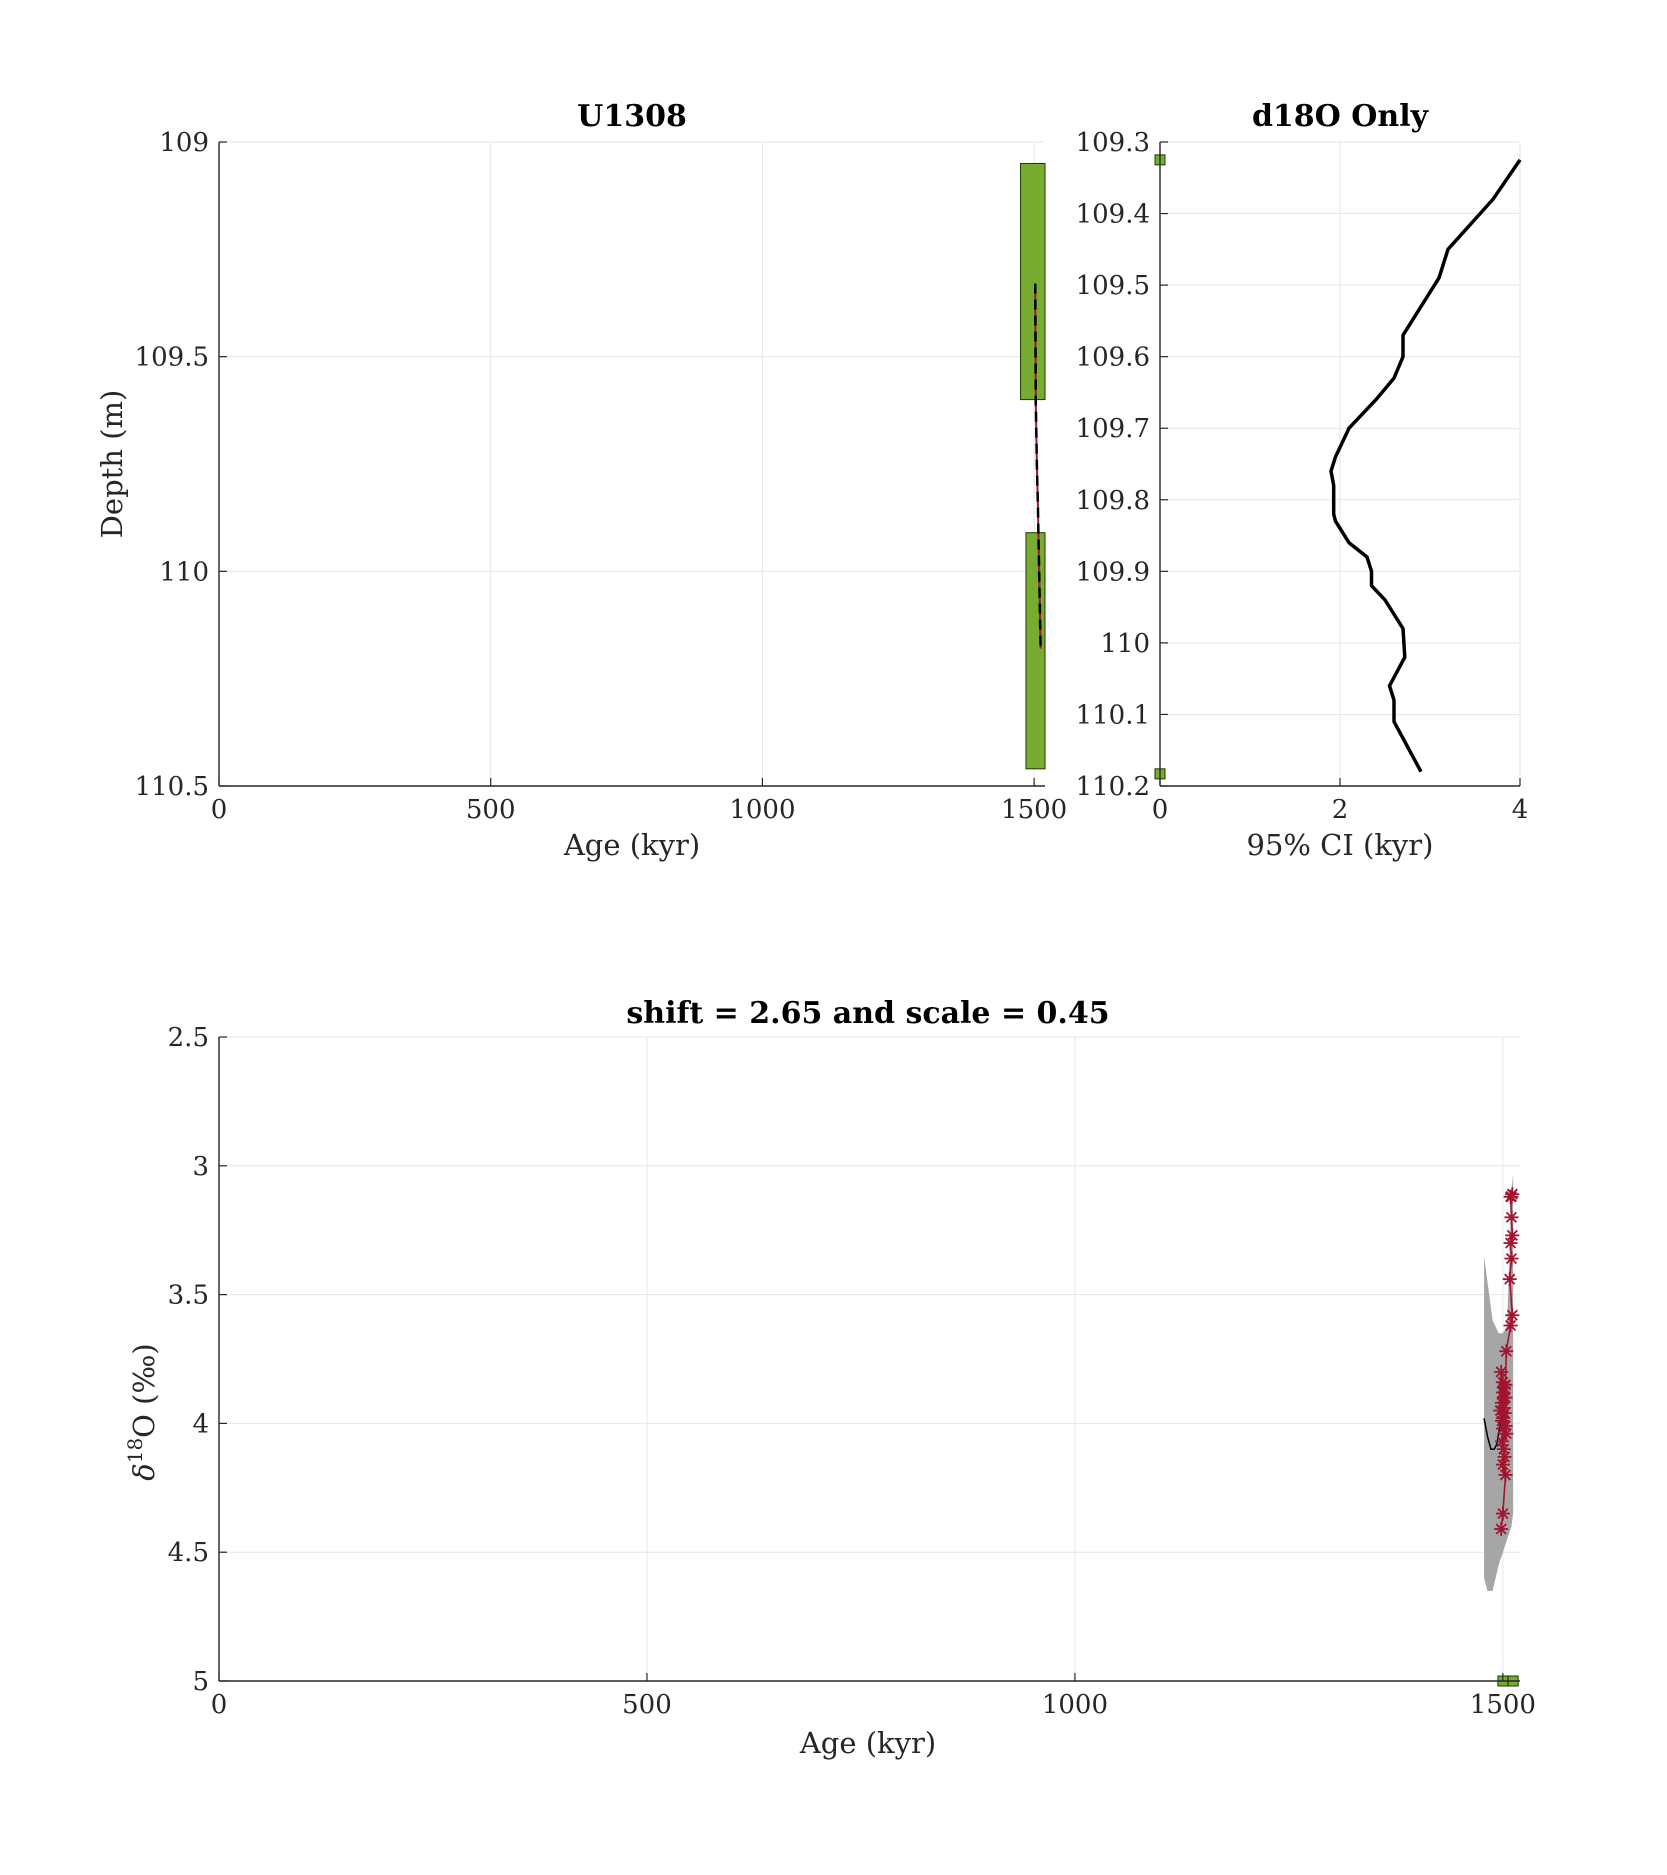 The image size is (1667, 1875). What do you see at coordinates (1341, 116) in the screenshot?
I see `ci-title: d18O Only` at bounding box center [1341, 116].